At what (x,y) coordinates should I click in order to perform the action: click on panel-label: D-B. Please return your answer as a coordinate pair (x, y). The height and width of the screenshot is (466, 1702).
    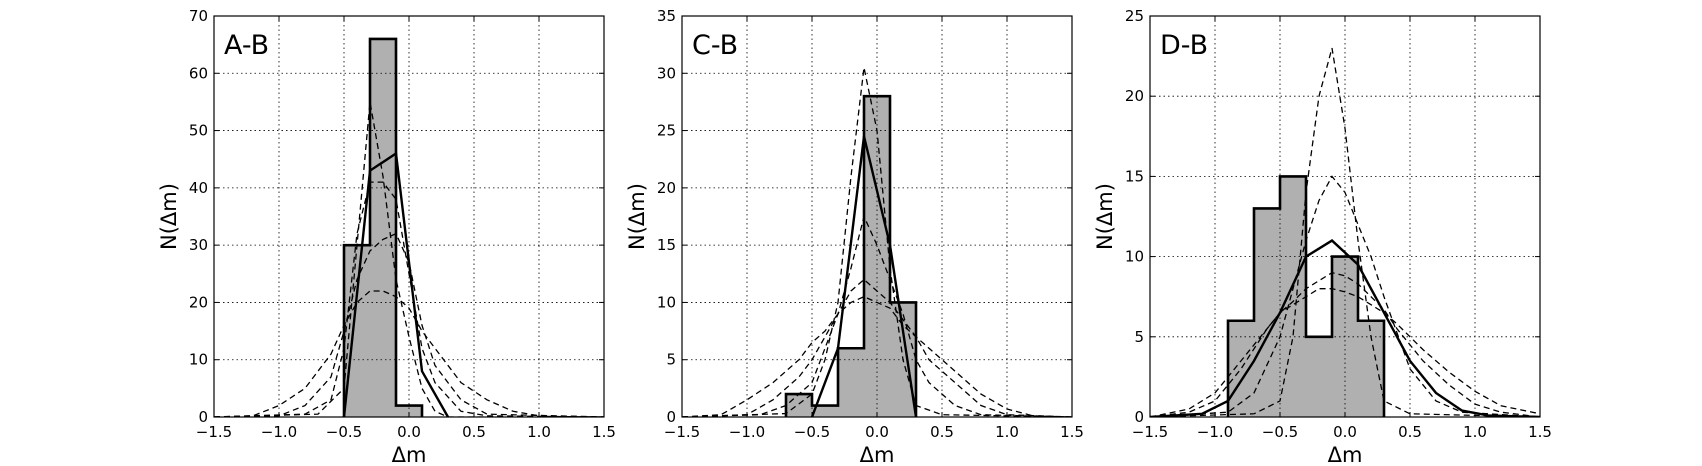
    Looking at the image, I should click on (1184, 45).